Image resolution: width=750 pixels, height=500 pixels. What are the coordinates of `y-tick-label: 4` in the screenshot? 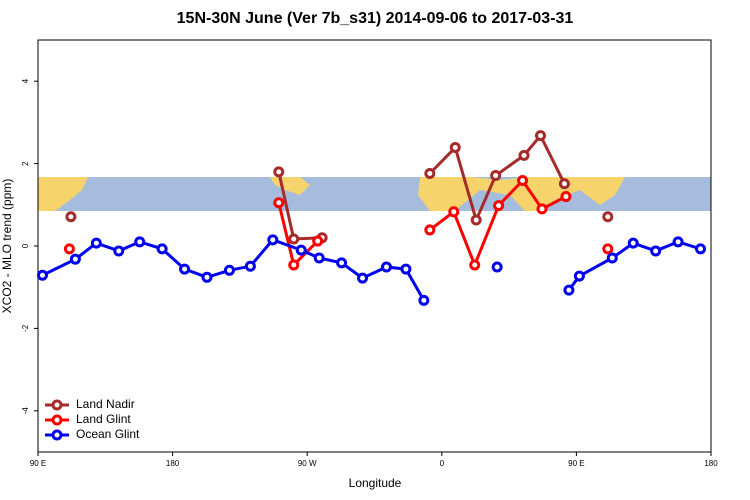 It's located at (25, 80).